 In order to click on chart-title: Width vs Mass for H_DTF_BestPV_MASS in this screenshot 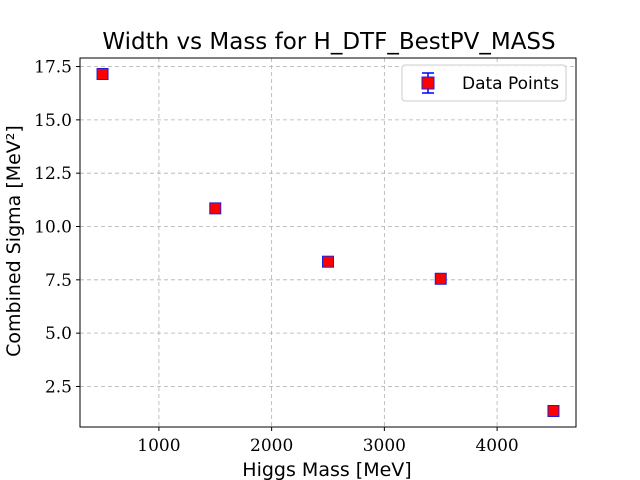, I will do `click(328, 42)`.